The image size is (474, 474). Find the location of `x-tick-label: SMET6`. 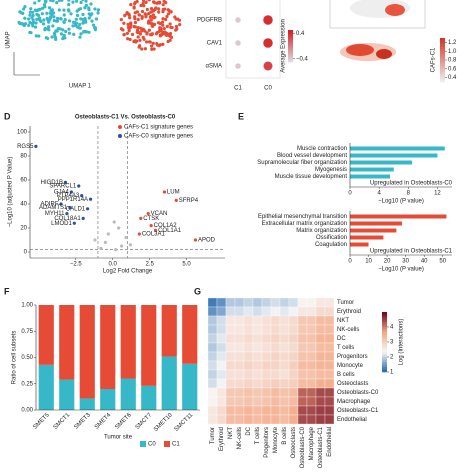

x-tick-label: SMET6 is located at coordinates (123, 421).